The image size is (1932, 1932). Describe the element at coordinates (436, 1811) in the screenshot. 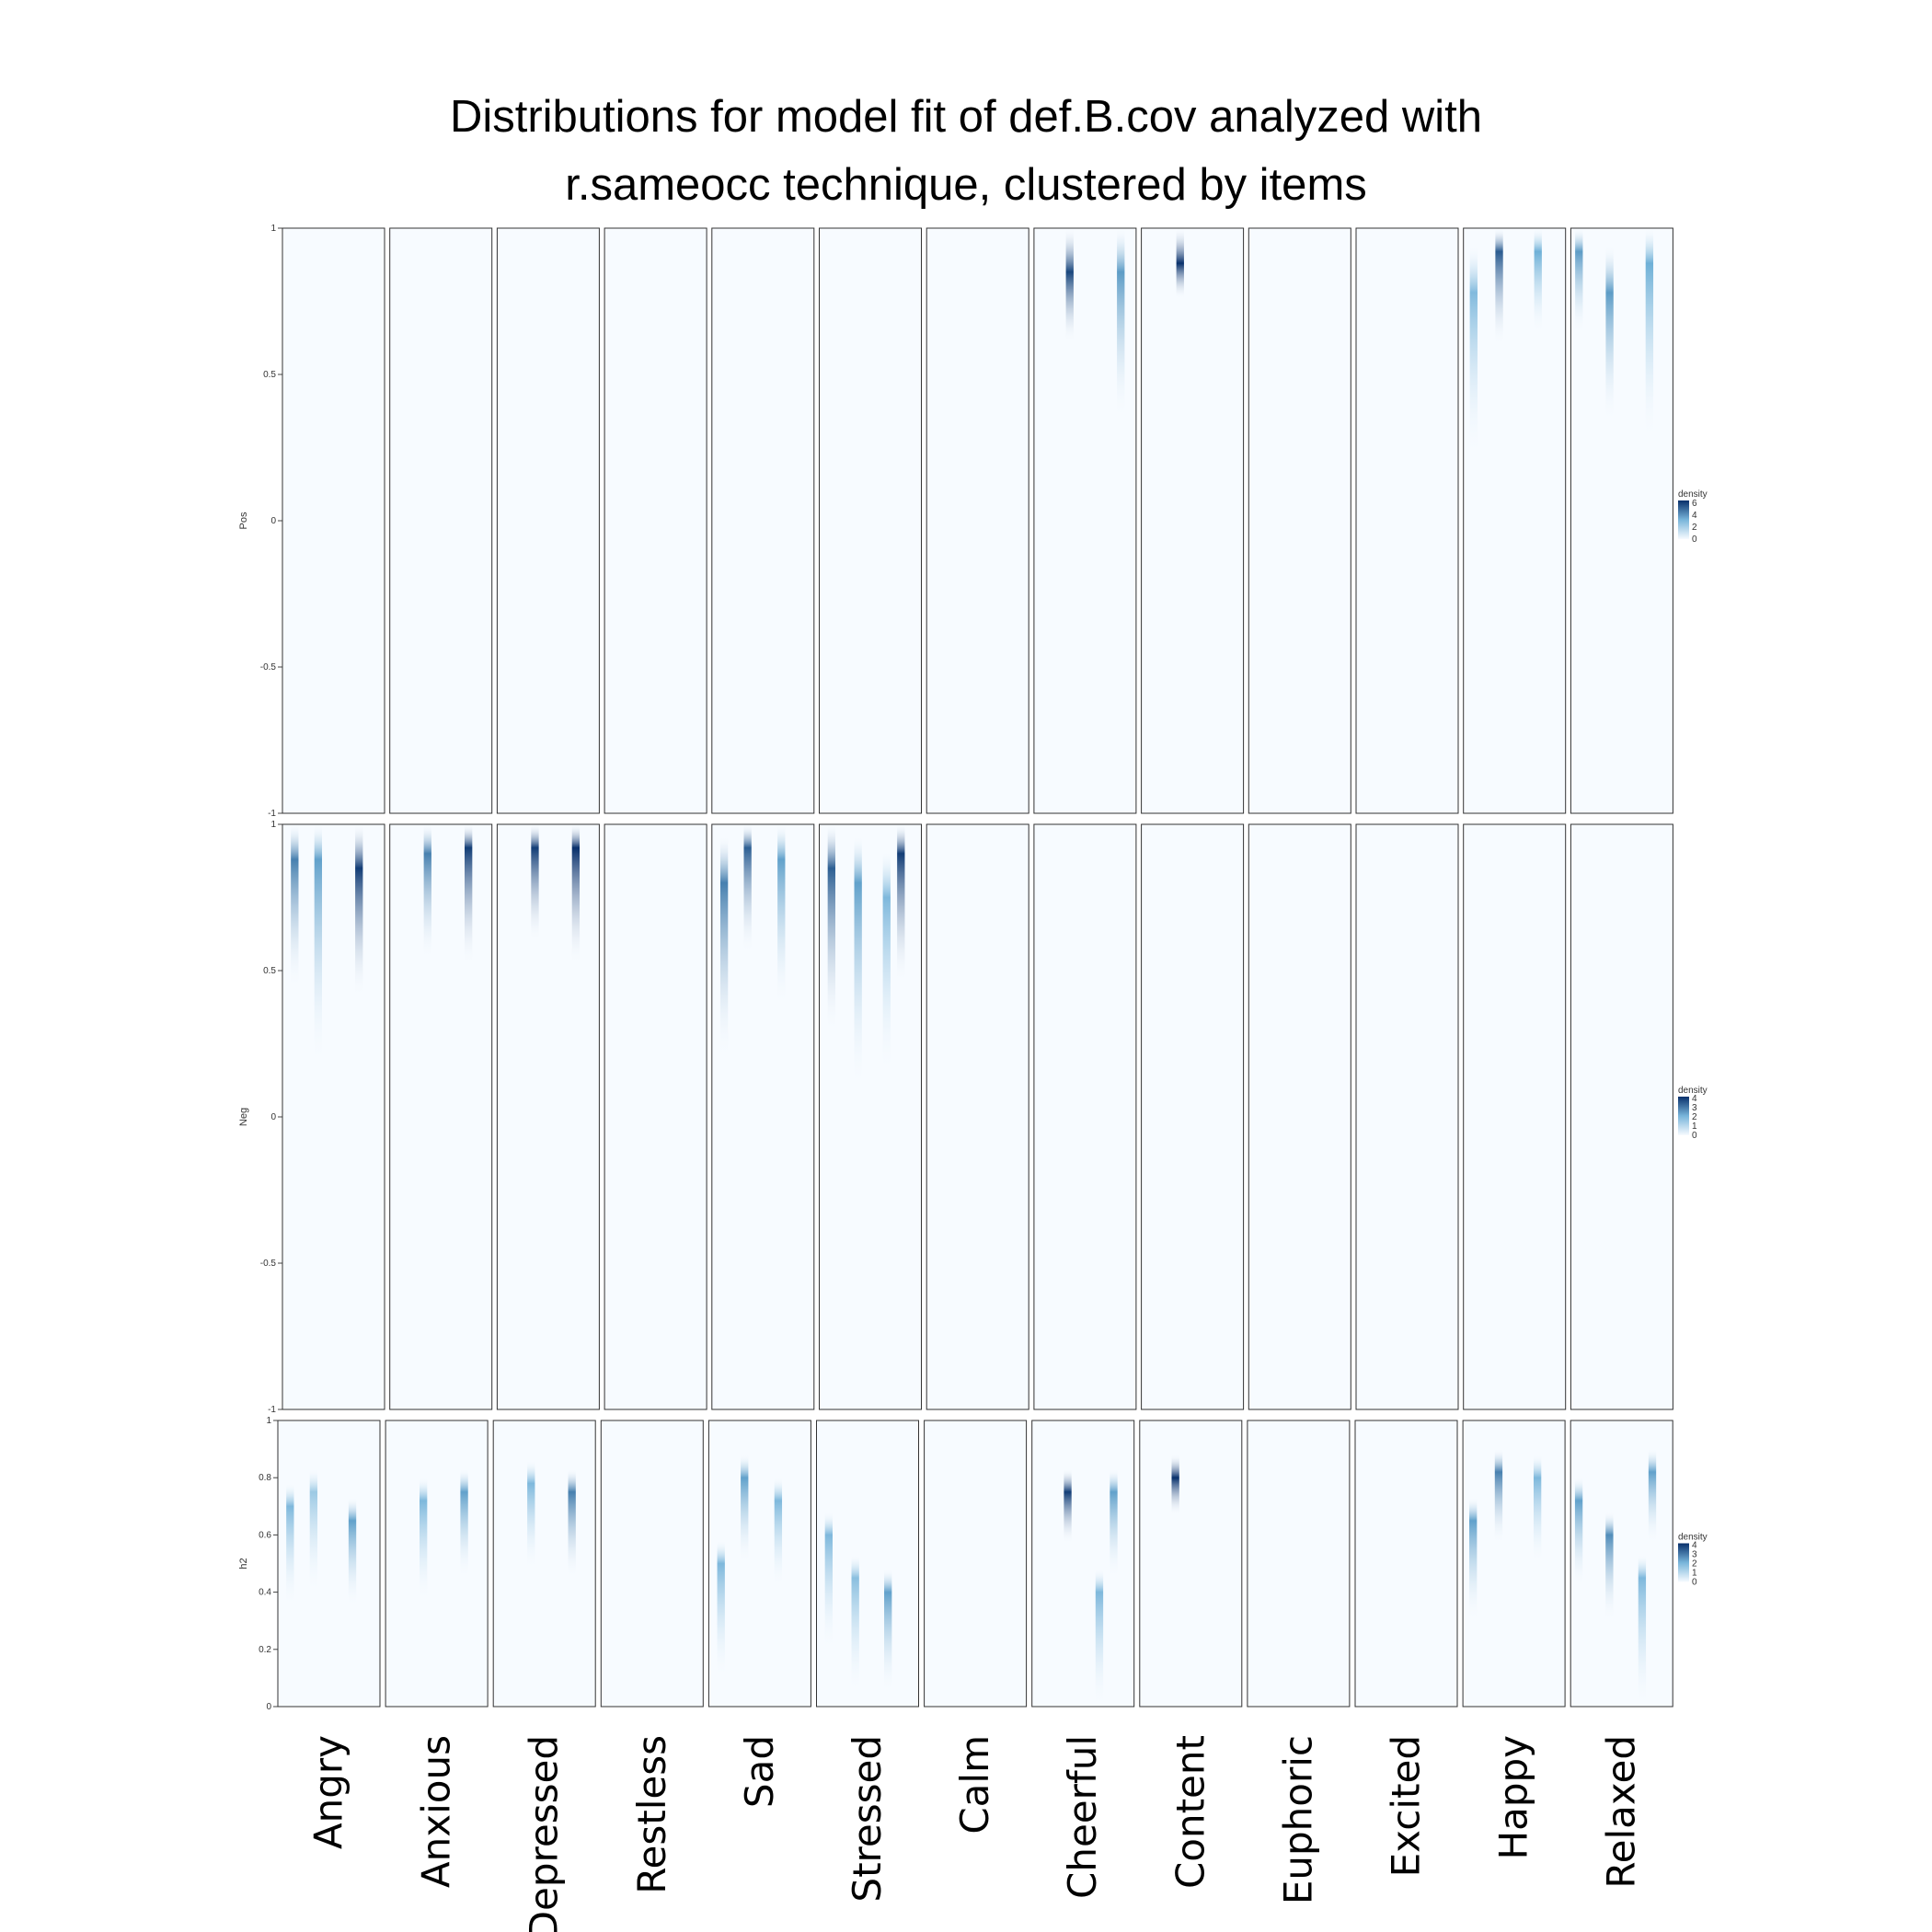

I see `category-label: Anxious` at that location.